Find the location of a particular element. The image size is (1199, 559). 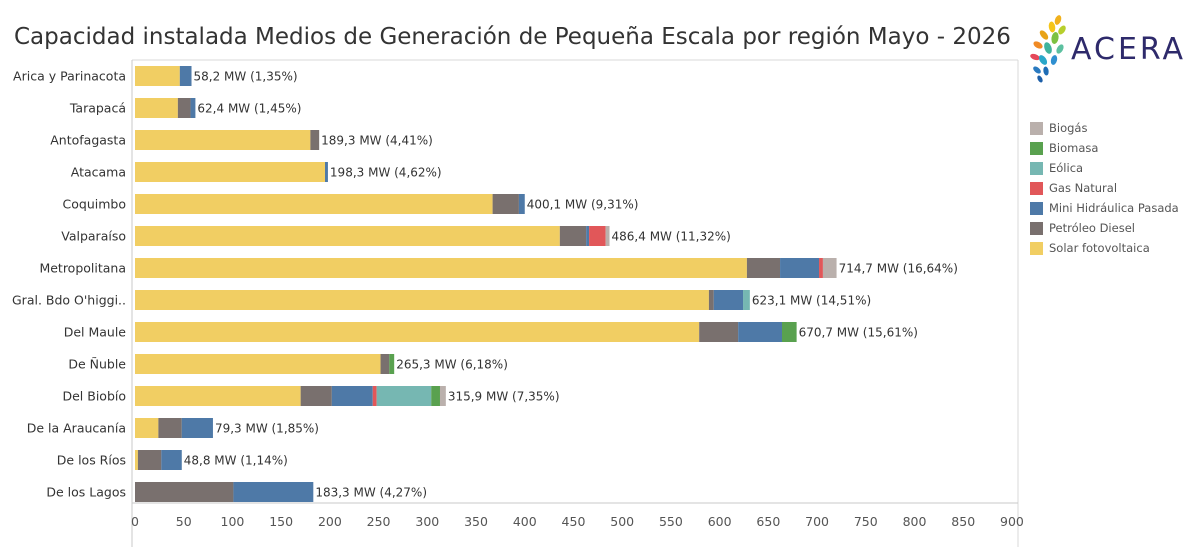

x-tick-label-350: 350 is located at coordinates (476, 521).